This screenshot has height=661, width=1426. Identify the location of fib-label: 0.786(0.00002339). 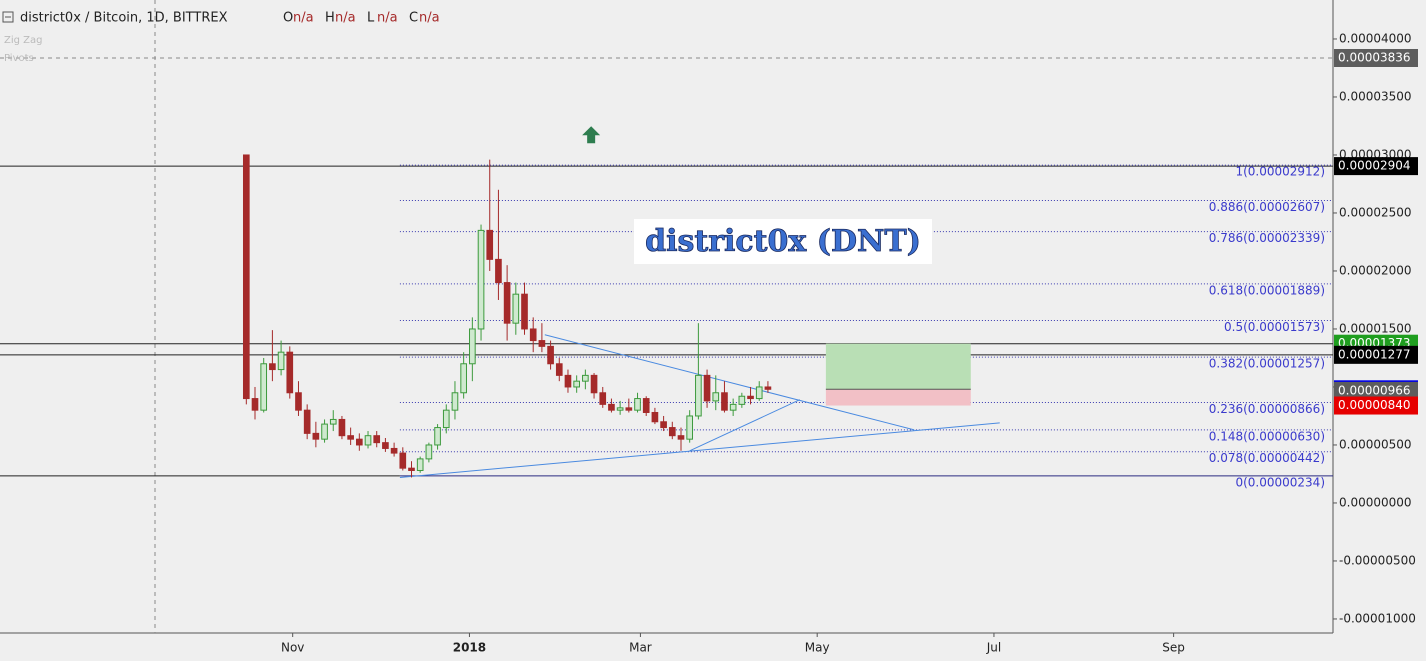
(1267, 238).